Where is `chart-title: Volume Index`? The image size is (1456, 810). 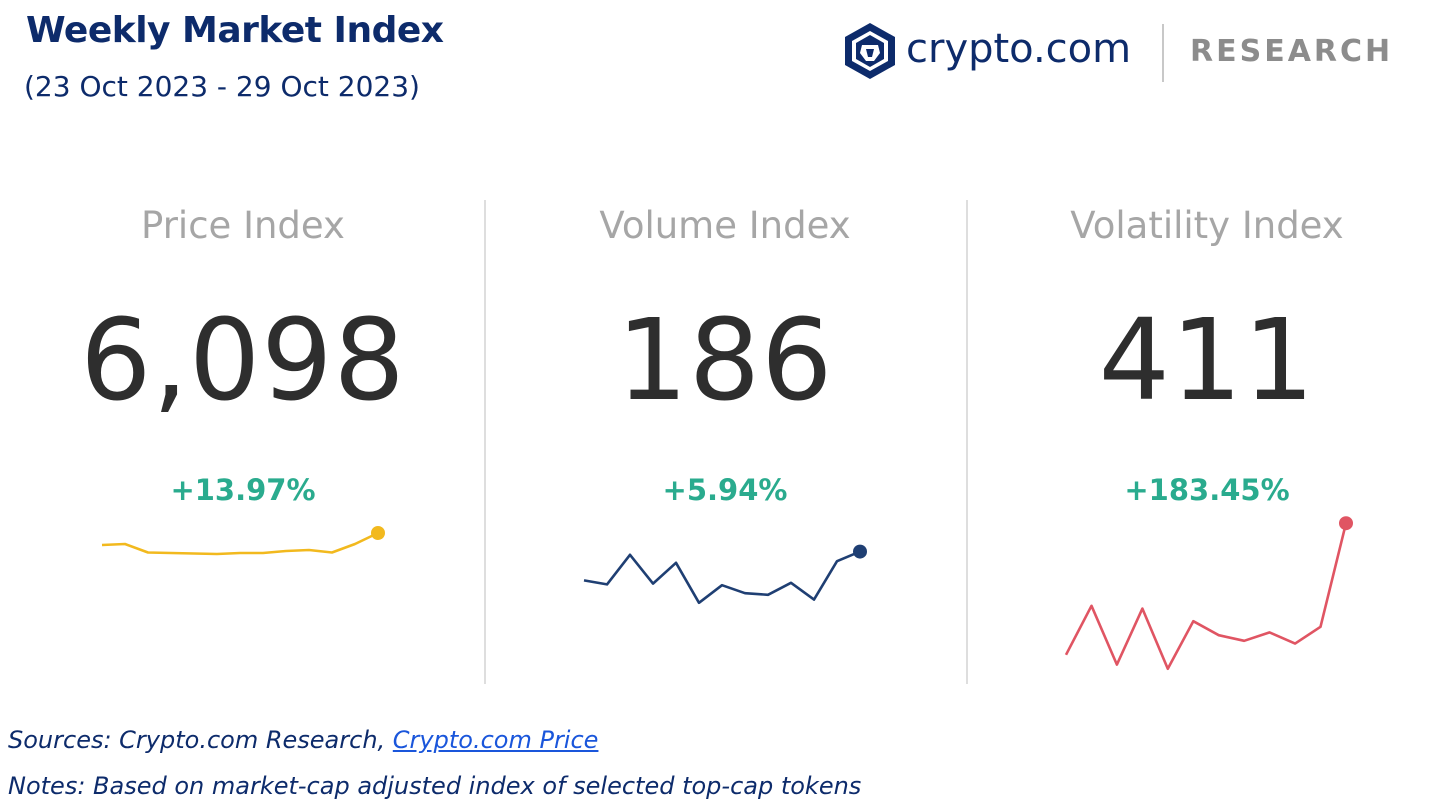
chart-title: Volume Index is located at coordinates (725, 225).